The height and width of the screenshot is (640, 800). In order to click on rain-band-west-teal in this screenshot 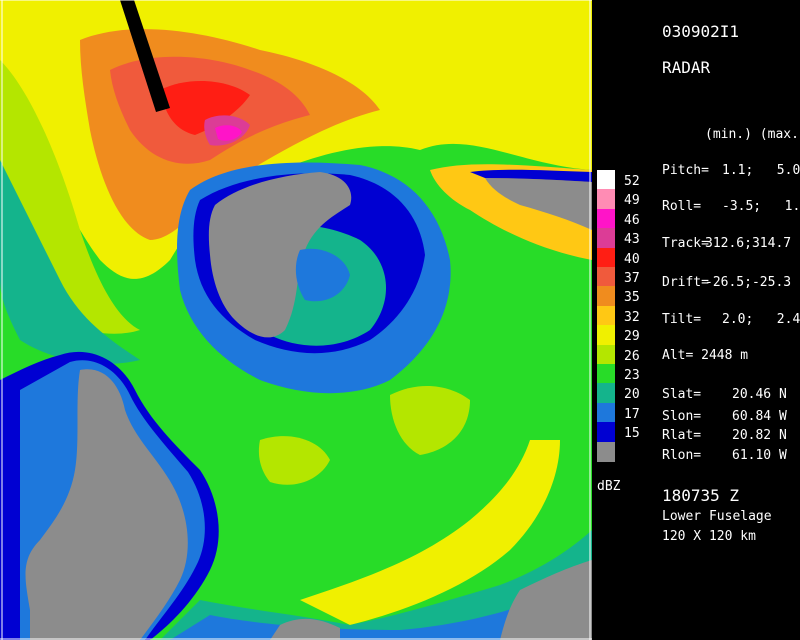, I will do `click(70, 262)`.